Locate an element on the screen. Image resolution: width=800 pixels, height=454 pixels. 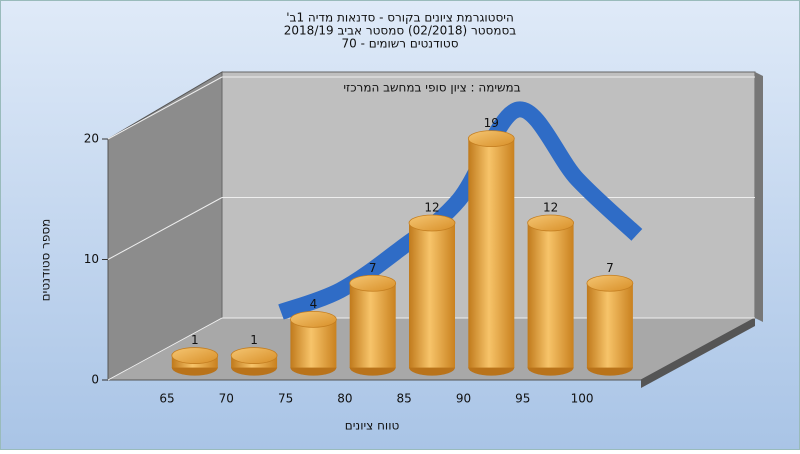
x-tick-label: 85 is located at coordinates (404, 399).